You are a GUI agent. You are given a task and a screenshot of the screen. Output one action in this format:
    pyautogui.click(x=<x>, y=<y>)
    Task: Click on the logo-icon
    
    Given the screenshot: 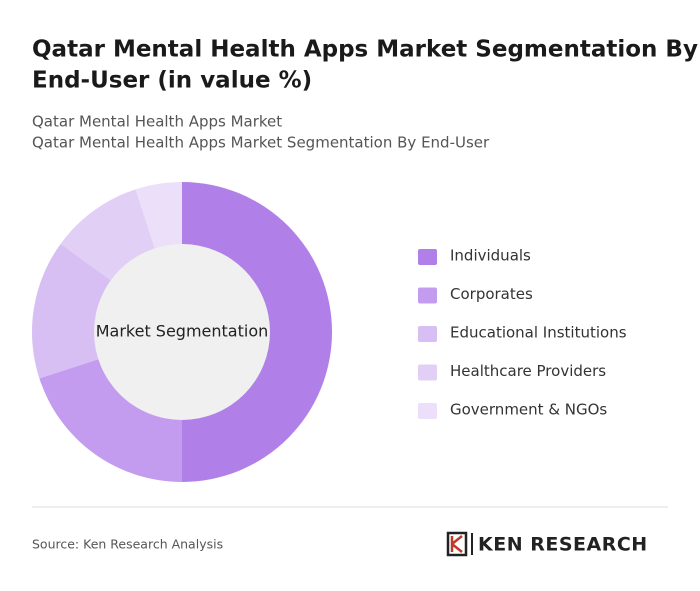 What is the action you would take?
    pyautogui.click(x=459, y=544)
    